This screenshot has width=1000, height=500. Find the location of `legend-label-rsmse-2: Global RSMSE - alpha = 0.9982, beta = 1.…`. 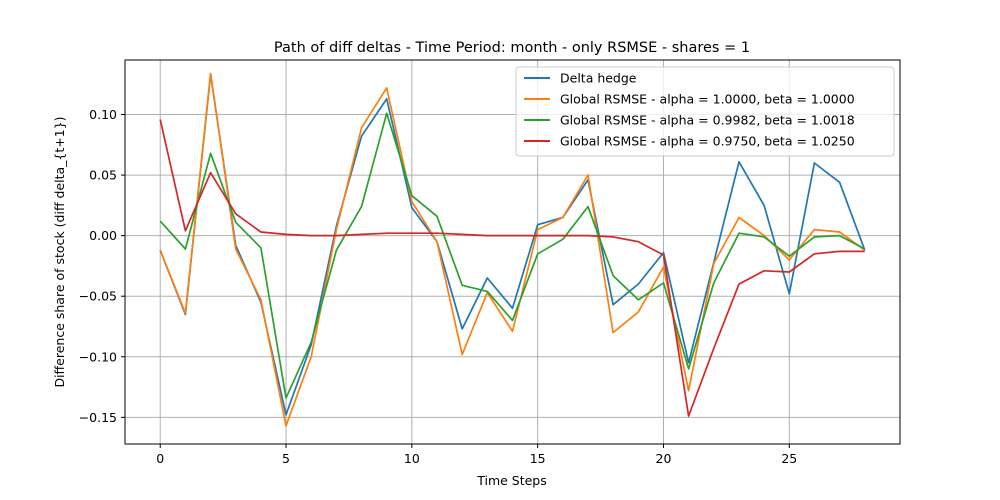

legend-label-rsmse-2: Global RSMSE - alpha = 0.9982, beta = 1.… is located at coordinates (707, 120).